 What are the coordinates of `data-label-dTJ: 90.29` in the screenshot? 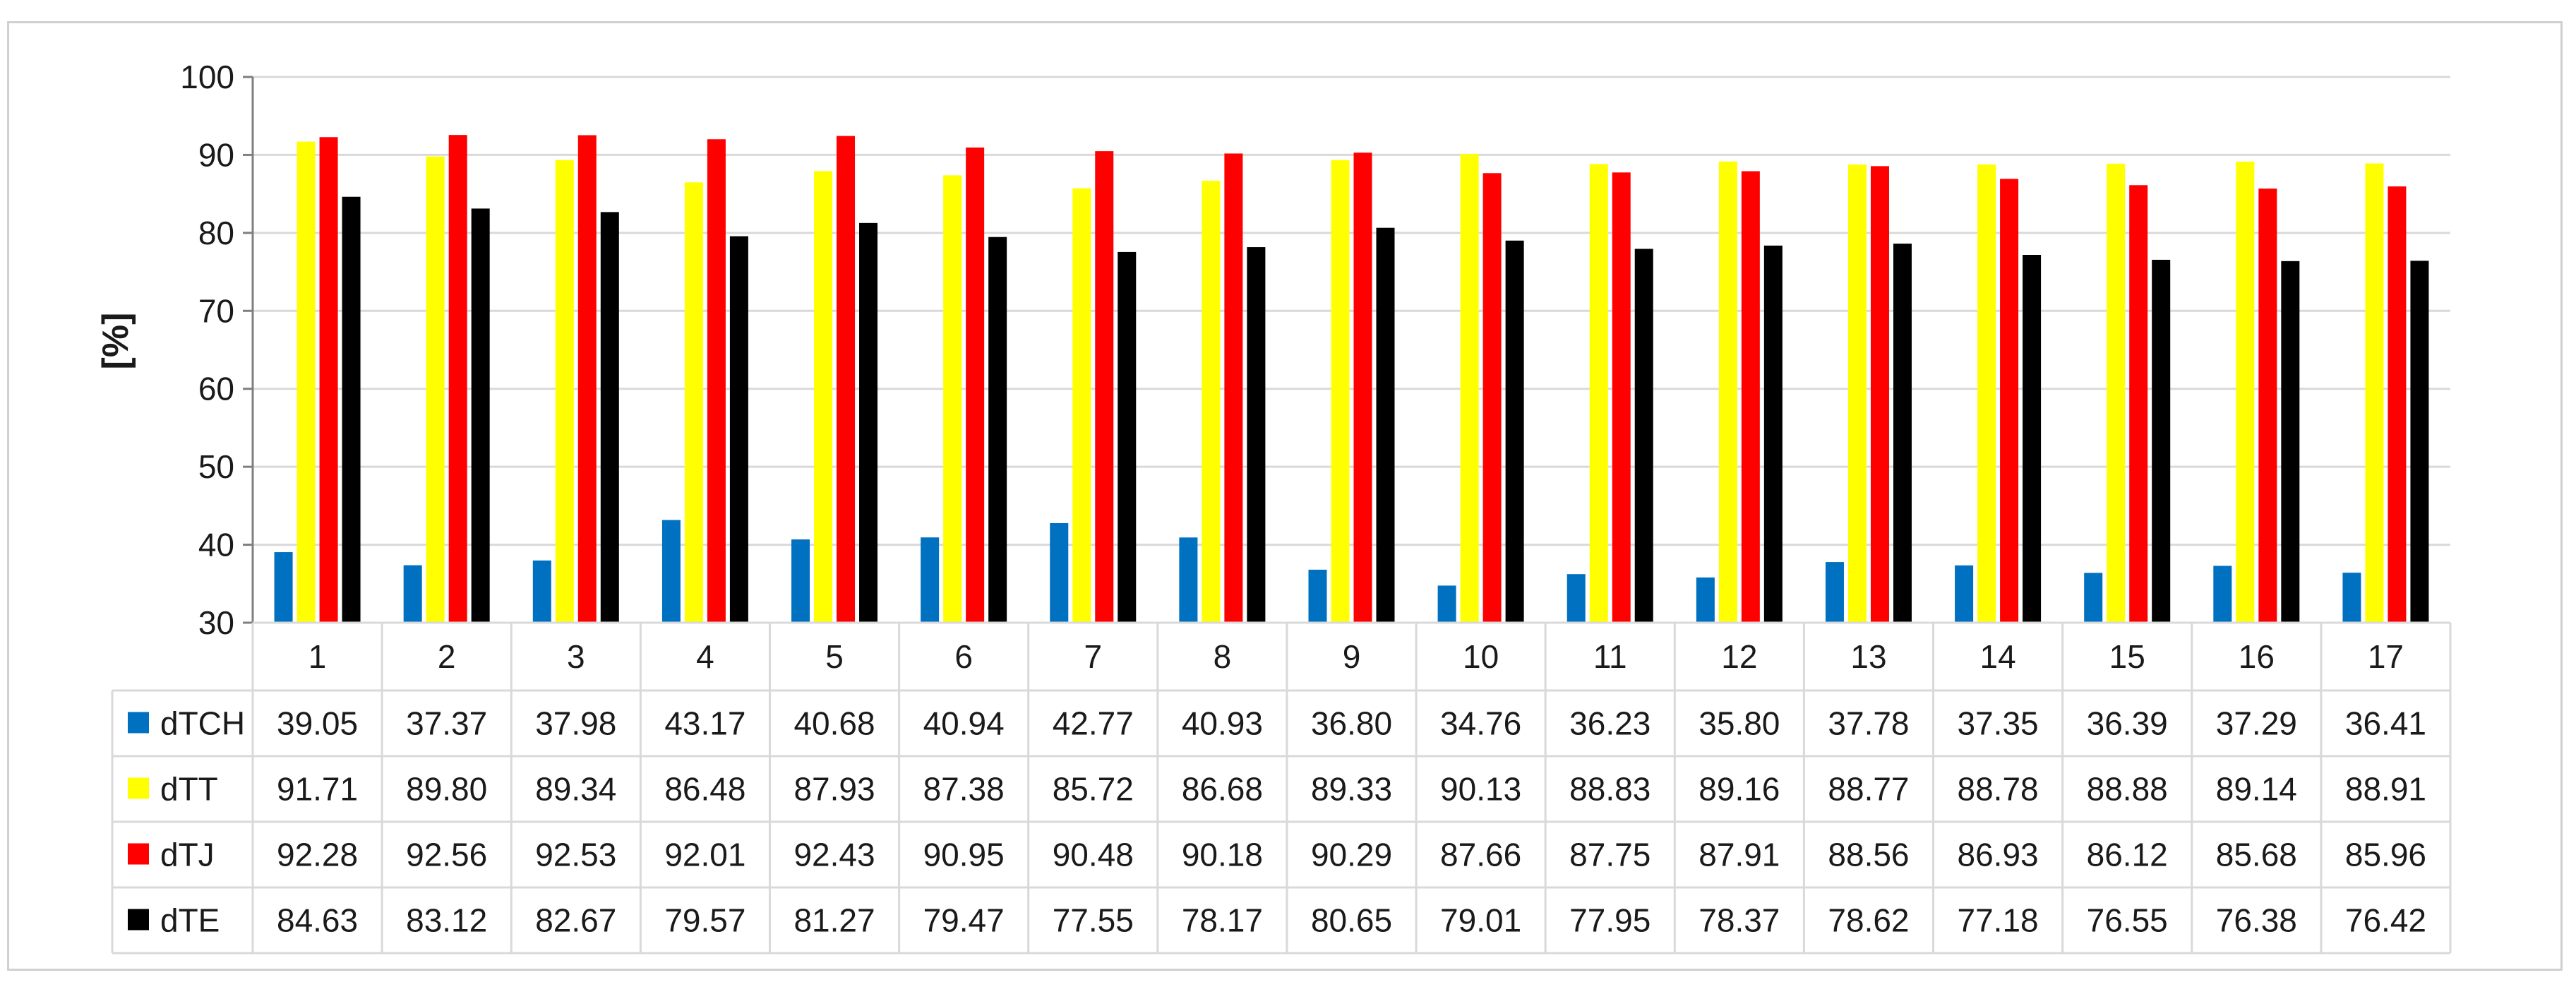 It's located at (1351, 855).